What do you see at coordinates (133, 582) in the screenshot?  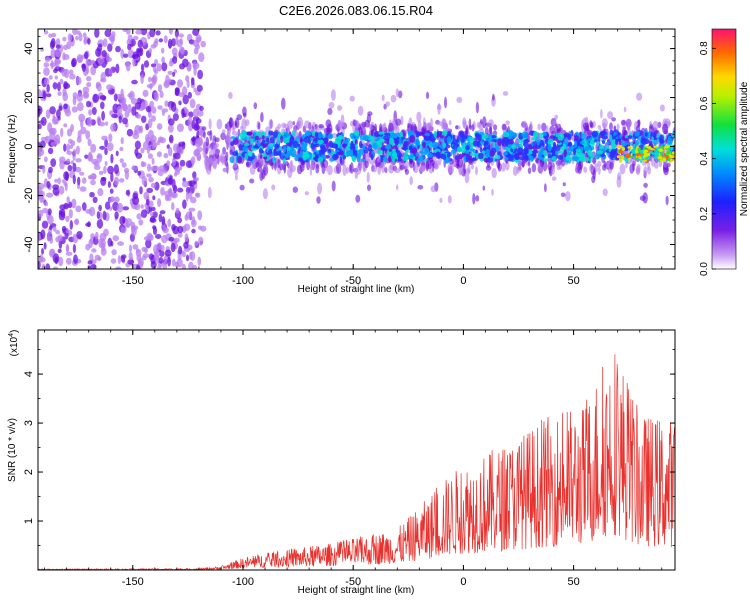 I see `snr-x-tick-label: -150` at bounding box center [133, 582].